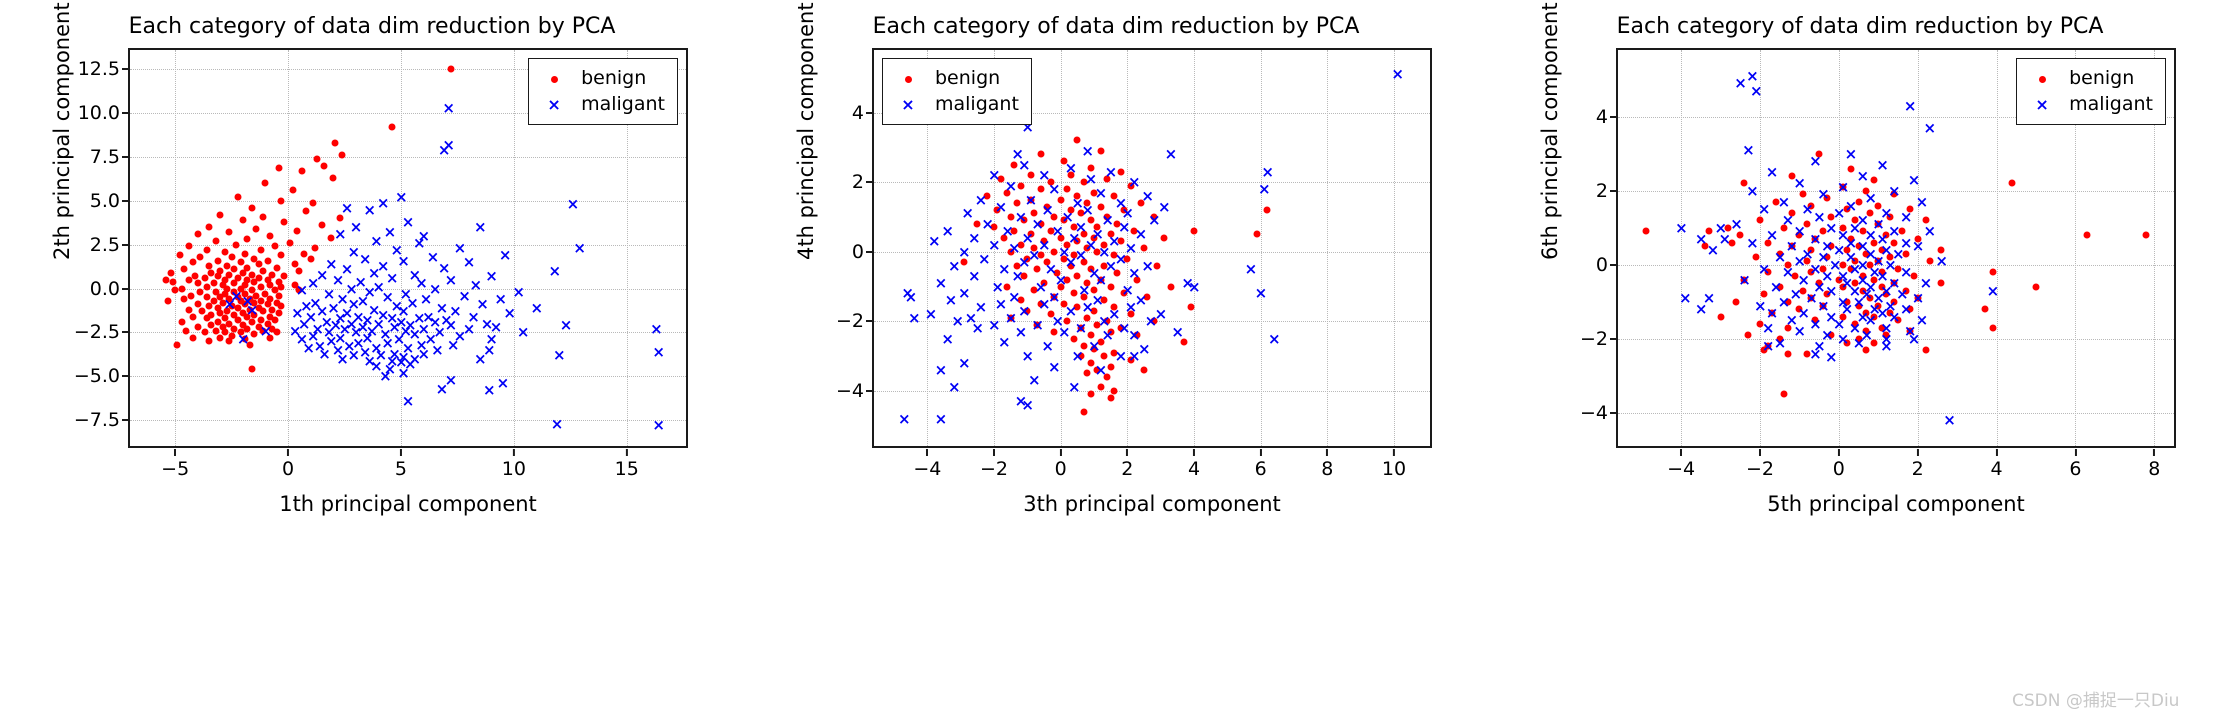 The image size is (2232, 726). What do you see at coordinates (2042, 78) in the screenshot?
I see `legend-dot-icon` at bounding box center [2042, 78].